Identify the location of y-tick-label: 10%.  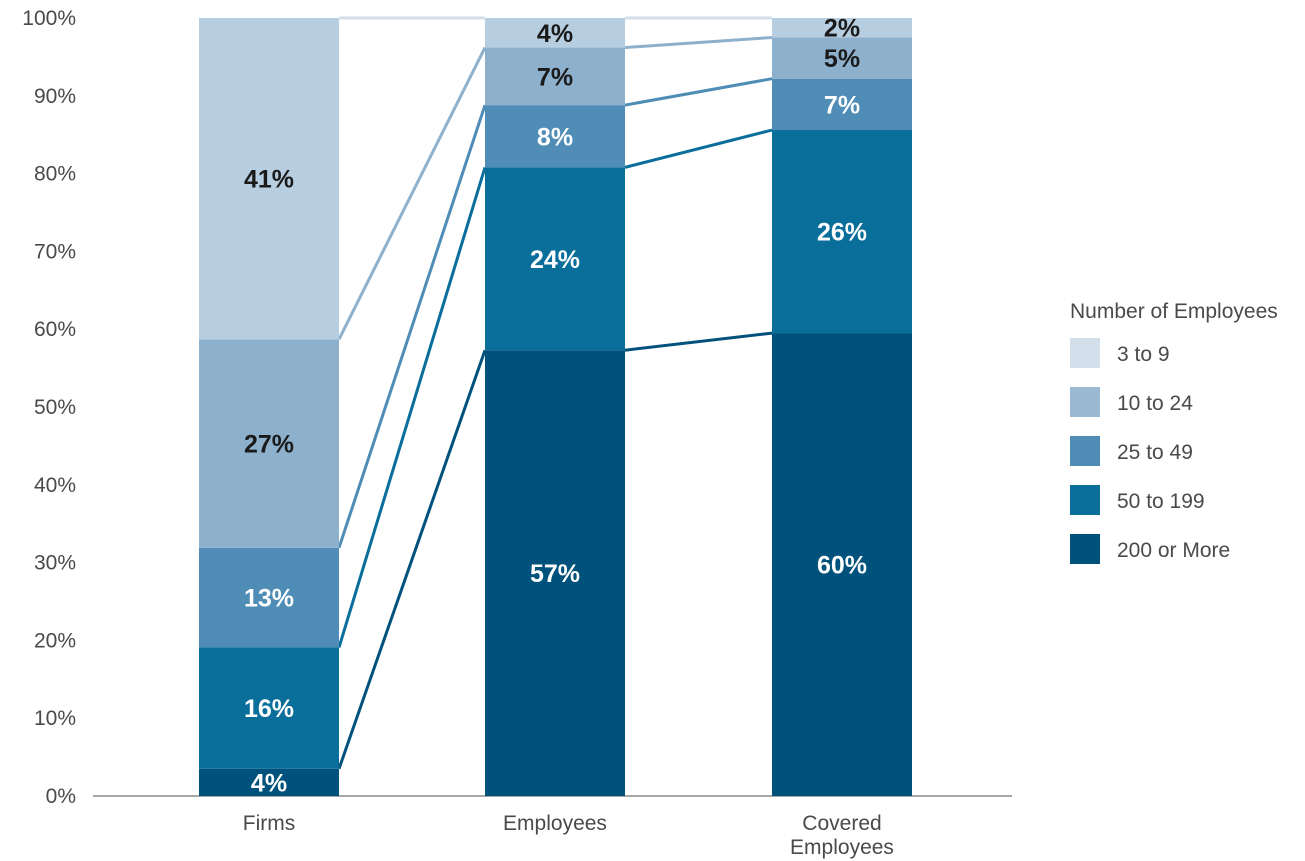
(55, 718).